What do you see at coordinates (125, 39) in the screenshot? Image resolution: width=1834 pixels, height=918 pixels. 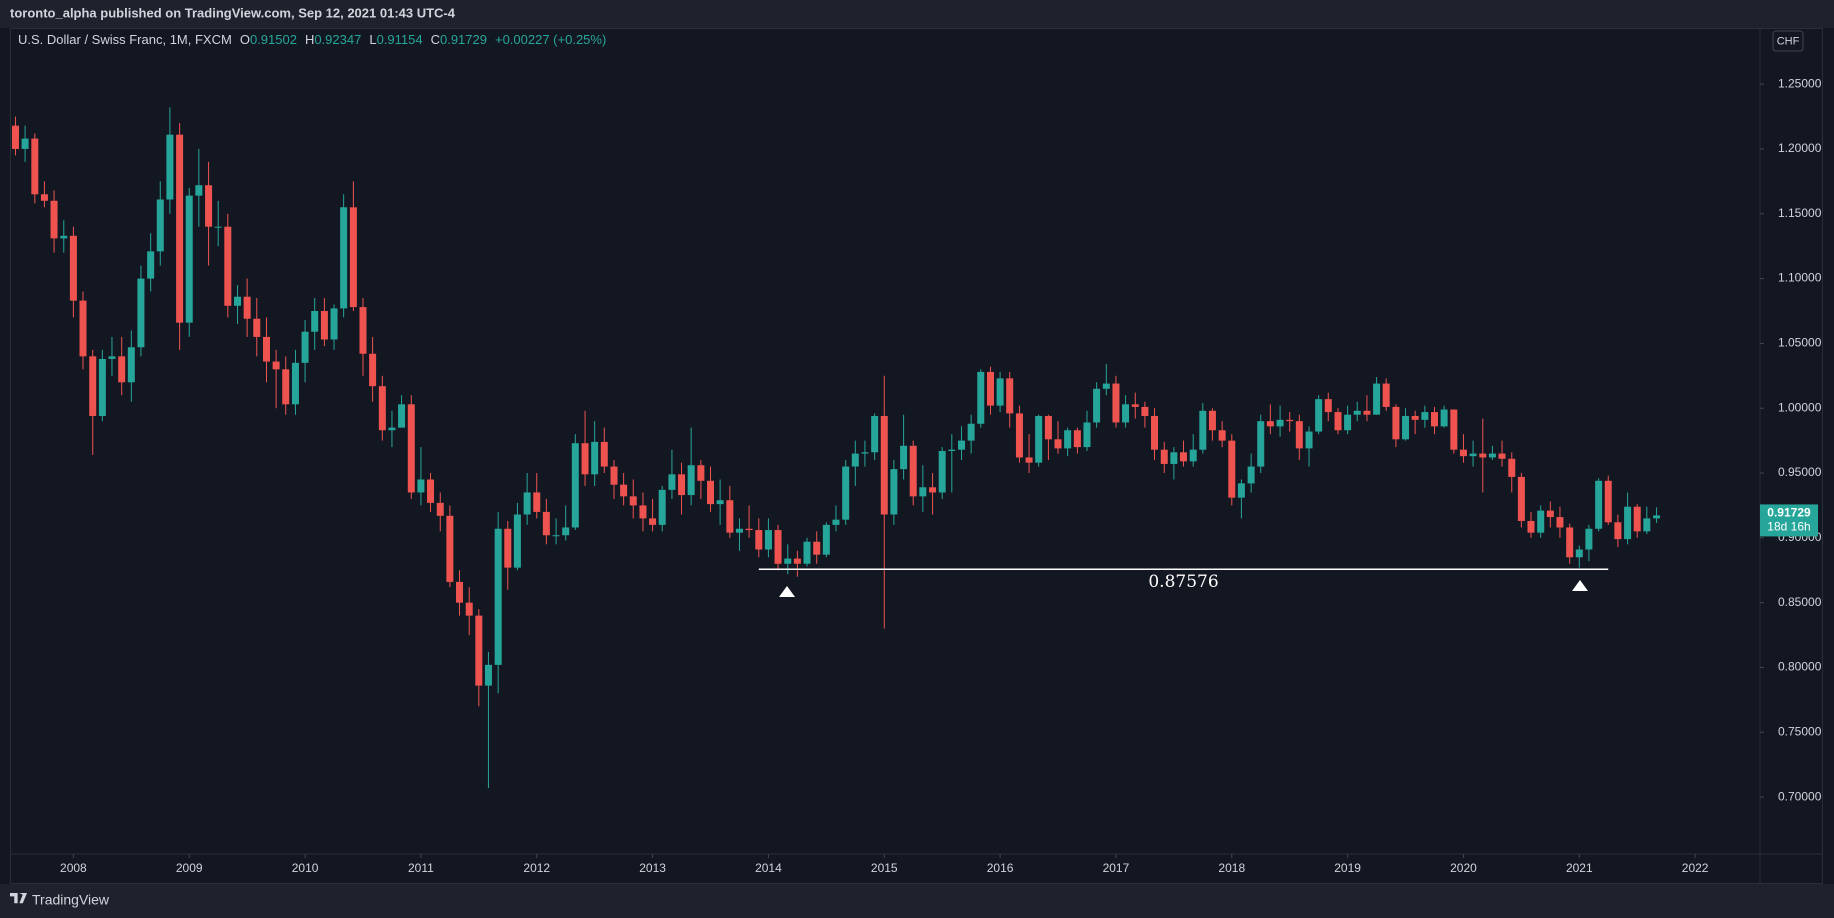 I see `symbol: U.S. Dollar / Swiss Franc, 1M, FXCM` at bounding box center [125, 39].